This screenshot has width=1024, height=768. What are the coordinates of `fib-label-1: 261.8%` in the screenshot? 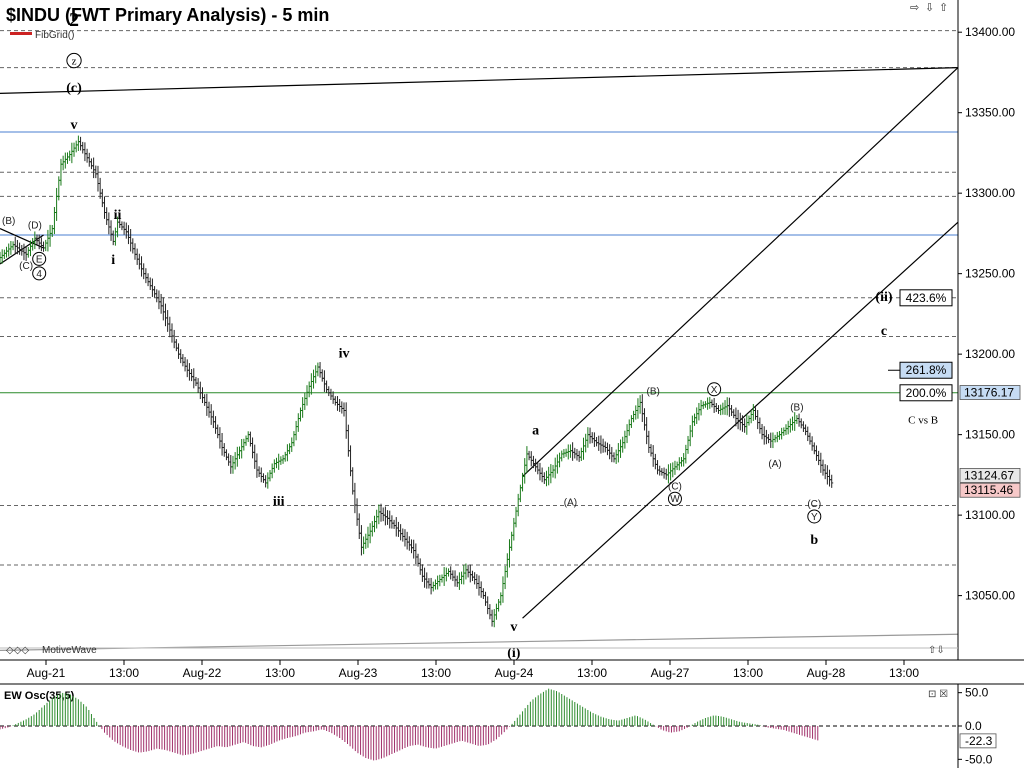 It's located at (926, 370).